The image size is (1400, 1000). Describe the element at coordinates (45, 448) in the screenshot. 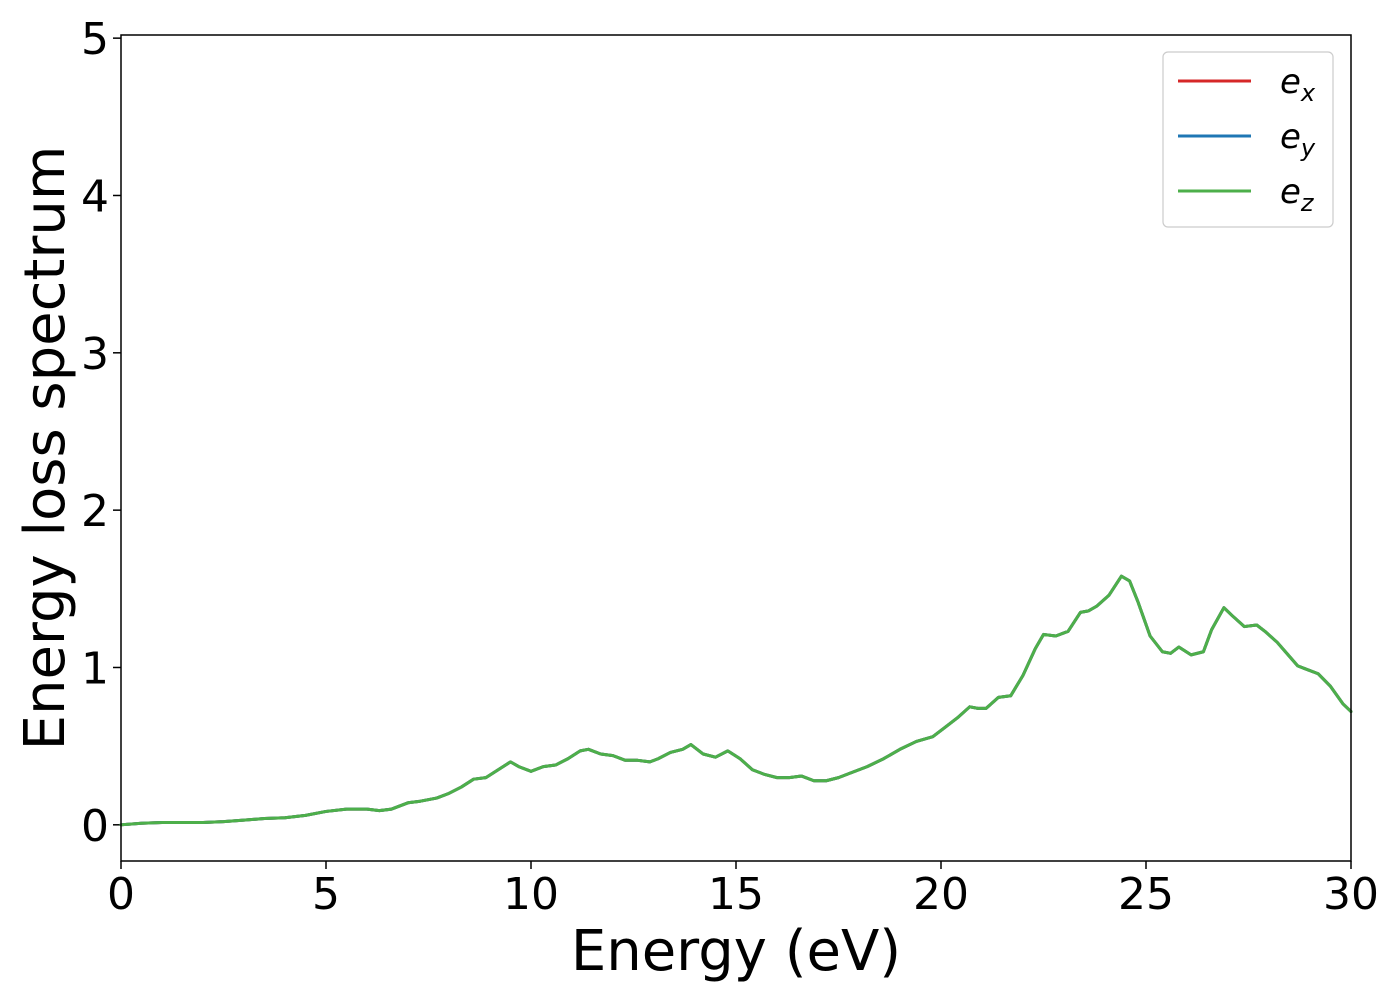

I see `y-axis-label: Energy loss spectrum` at that location.